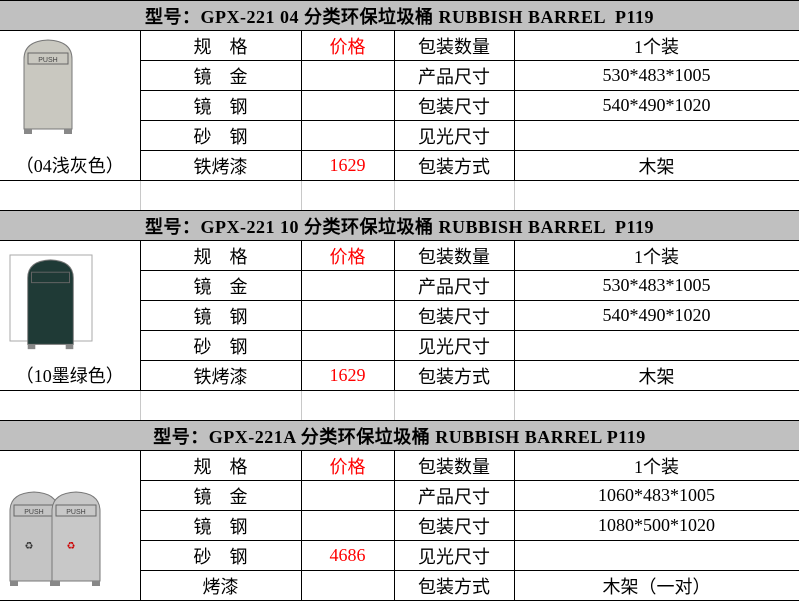  I want to click on section-header: 型号：GPX-221A 分类环保垃圾桶 RUBBISH BARREL P119, so click(399, 435).